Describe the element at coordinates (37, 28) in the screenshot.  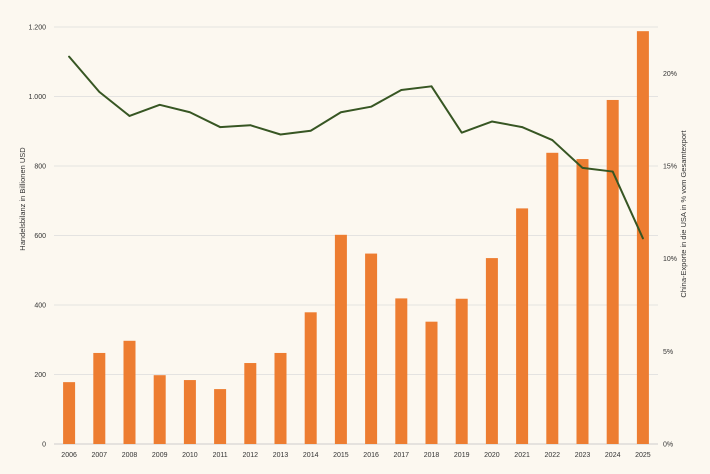
I see `y-tick-label: 1.200` at that location.